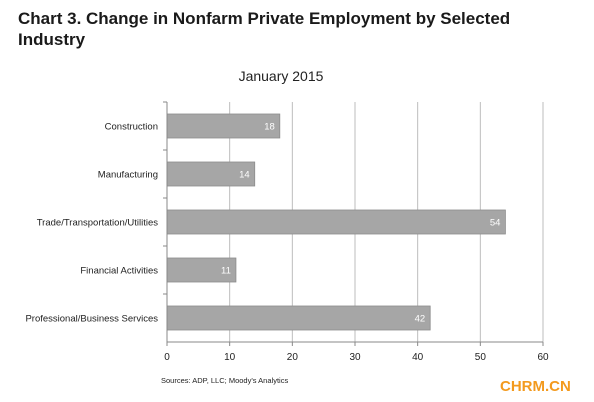  What do you see at coordinates (91, 319) in the screenshot?
I see `category-label: Professional/Business Services` at bounding box center [91, 319].